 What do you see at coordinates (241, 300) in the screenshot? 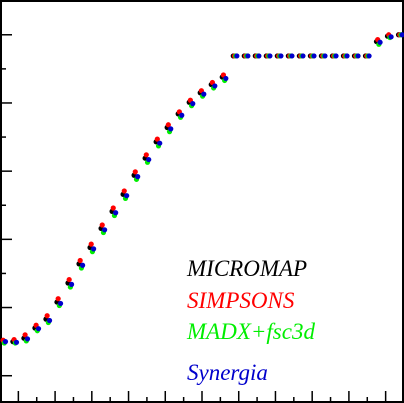
I see `legend-label: SIMPSONS` at bounding box center [241, 300].